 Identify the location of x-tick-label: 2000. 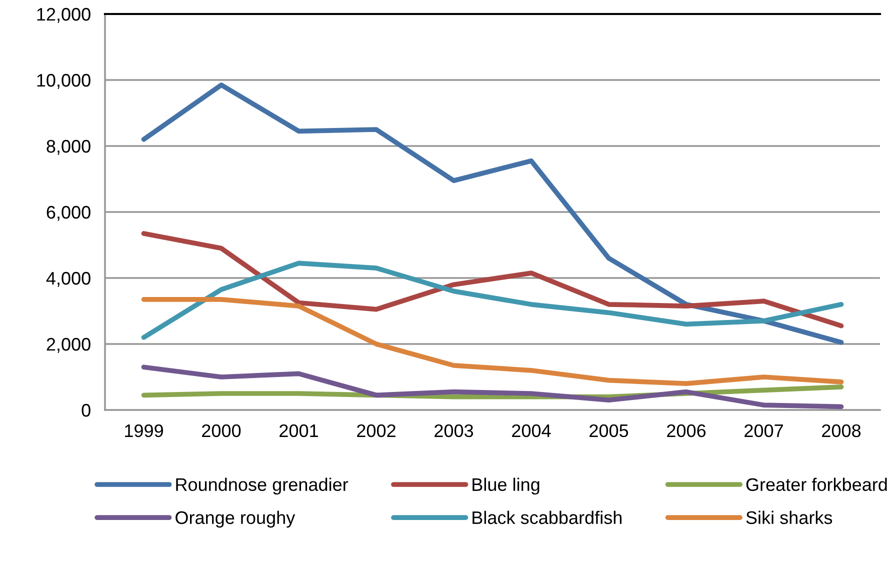
(221, 431).